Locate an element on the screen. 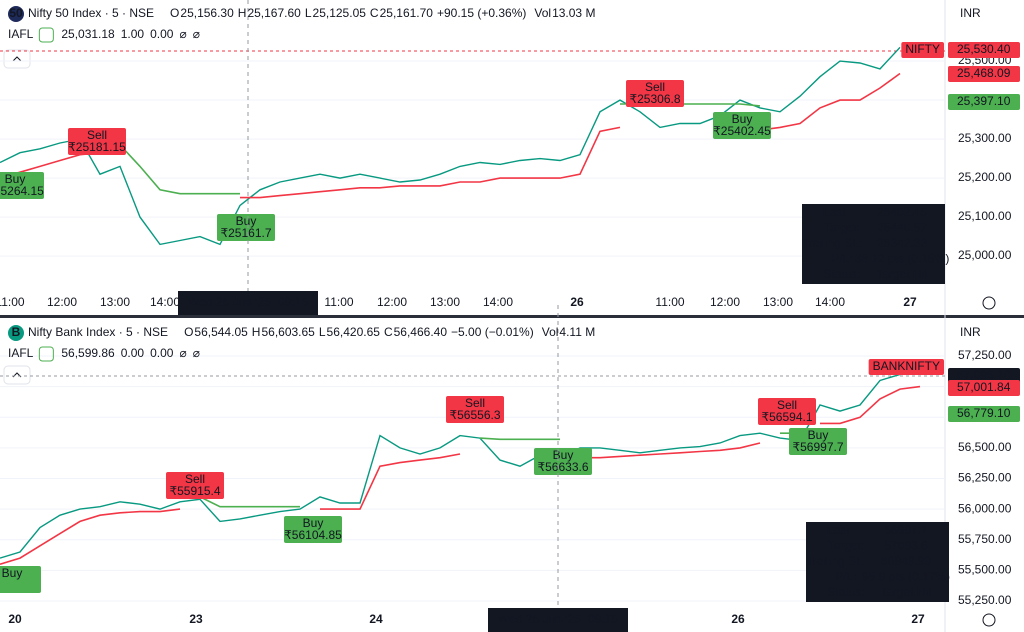  ohlc-key: L is located at coordinates (322, 332).